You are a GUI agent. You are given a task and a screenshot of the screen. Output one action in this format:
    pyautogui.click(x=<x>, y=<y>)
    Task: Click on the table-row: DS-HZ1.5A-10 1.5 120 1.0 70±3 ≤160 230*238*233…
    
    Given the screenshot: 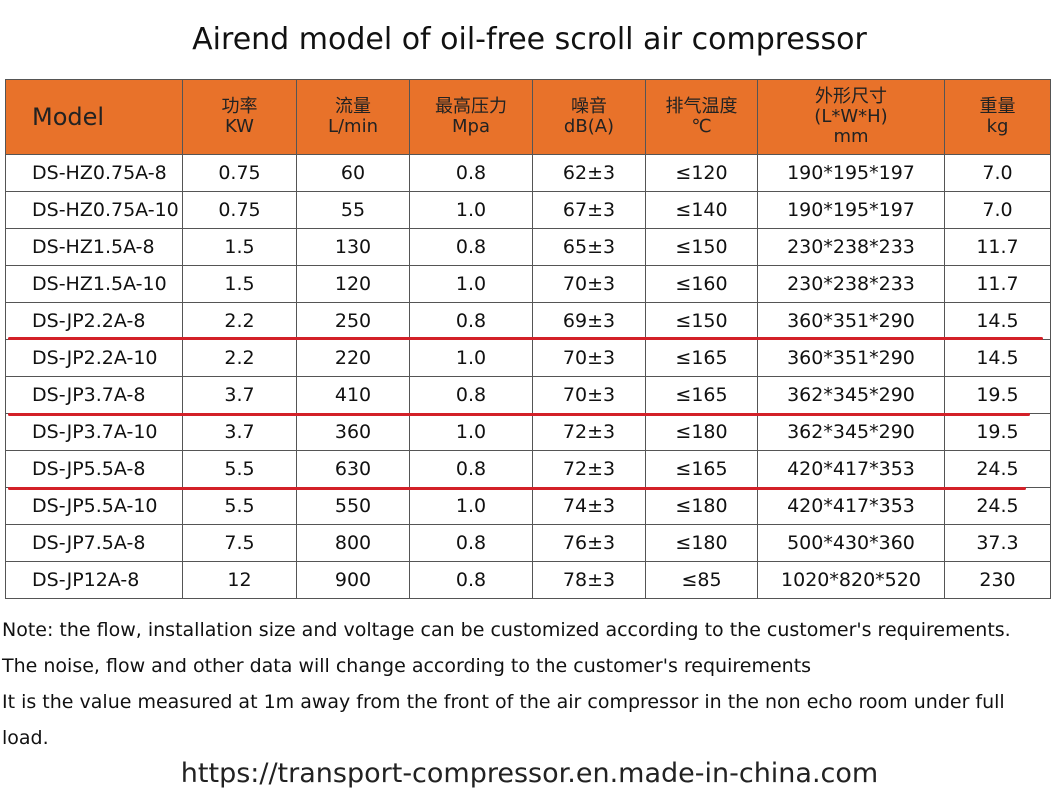 What is the action you would take?
    pyautogui.click(x=528, y=284)
    